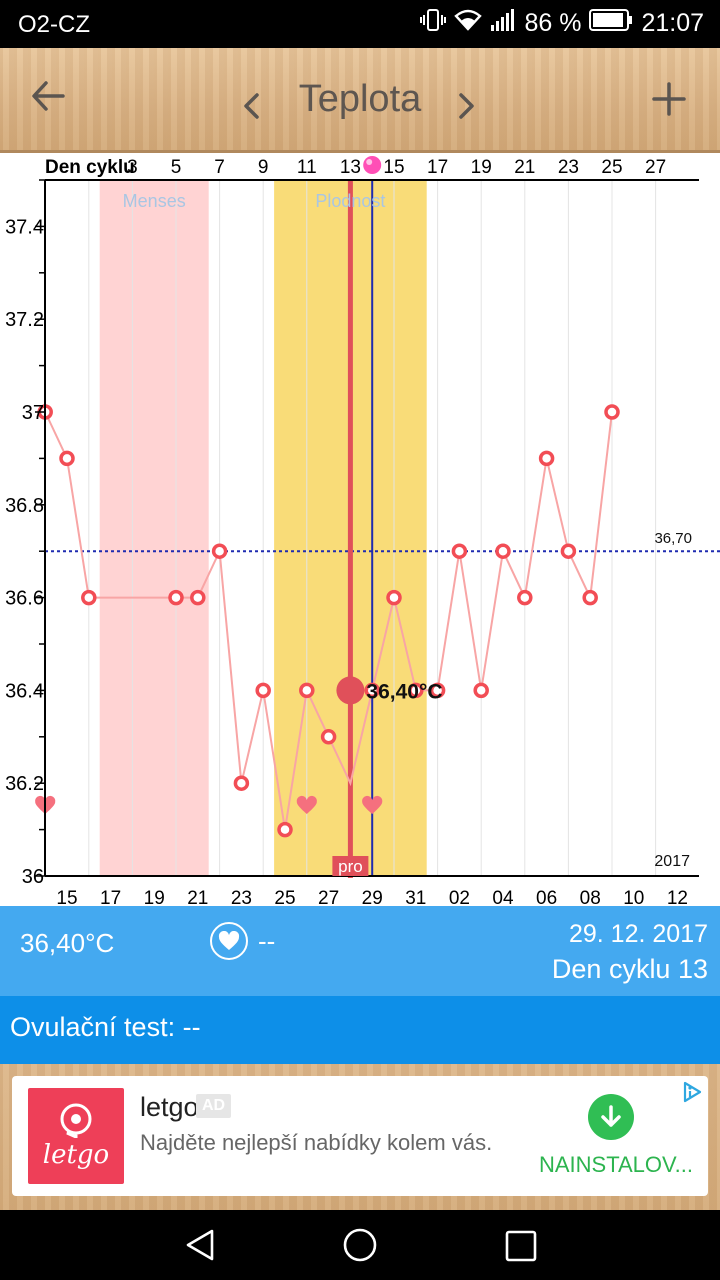 This screenshot has width=720, height=1280. Describe the element at coordinates (546, 897) in the screenshot. I see `date-tick-label: 06` at that location.